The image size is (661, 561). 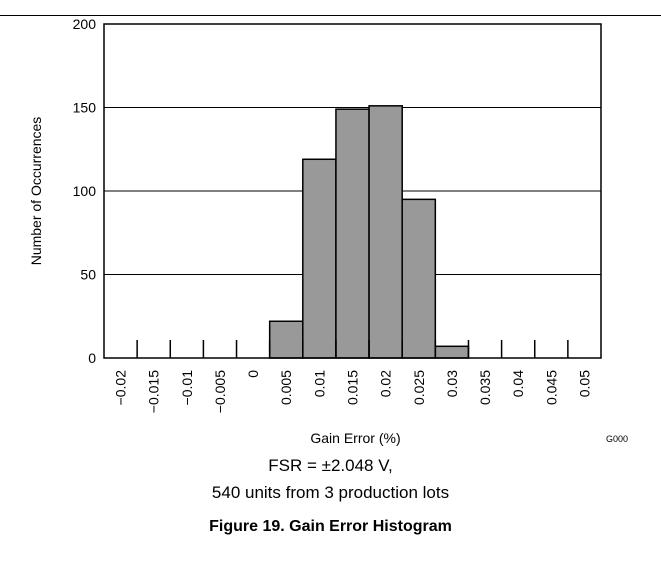 I want to click on x-tick-label: −0.015, so click(x=154, y=391).